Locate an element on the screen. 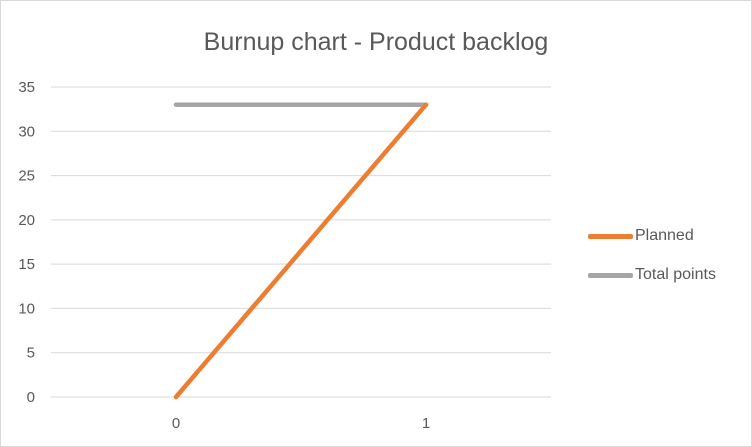  y-tick-label-30: 30 is located at coordinates (26, 131).